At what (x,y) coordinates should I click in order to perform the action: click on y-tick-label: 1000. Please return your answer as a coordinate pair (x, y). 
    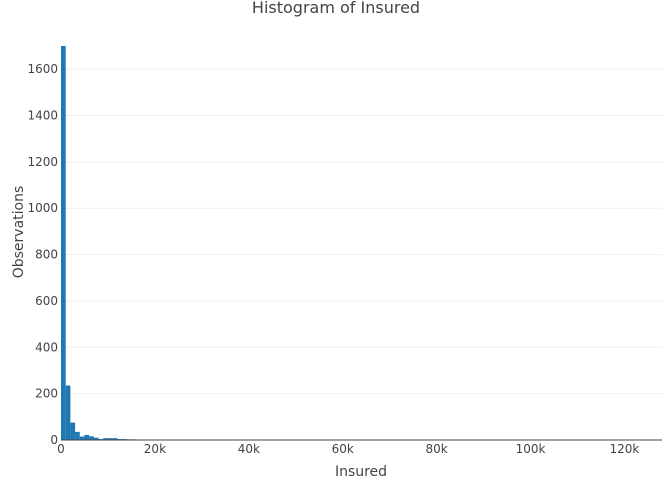
    Looking at the image, I should click on (42, 208).